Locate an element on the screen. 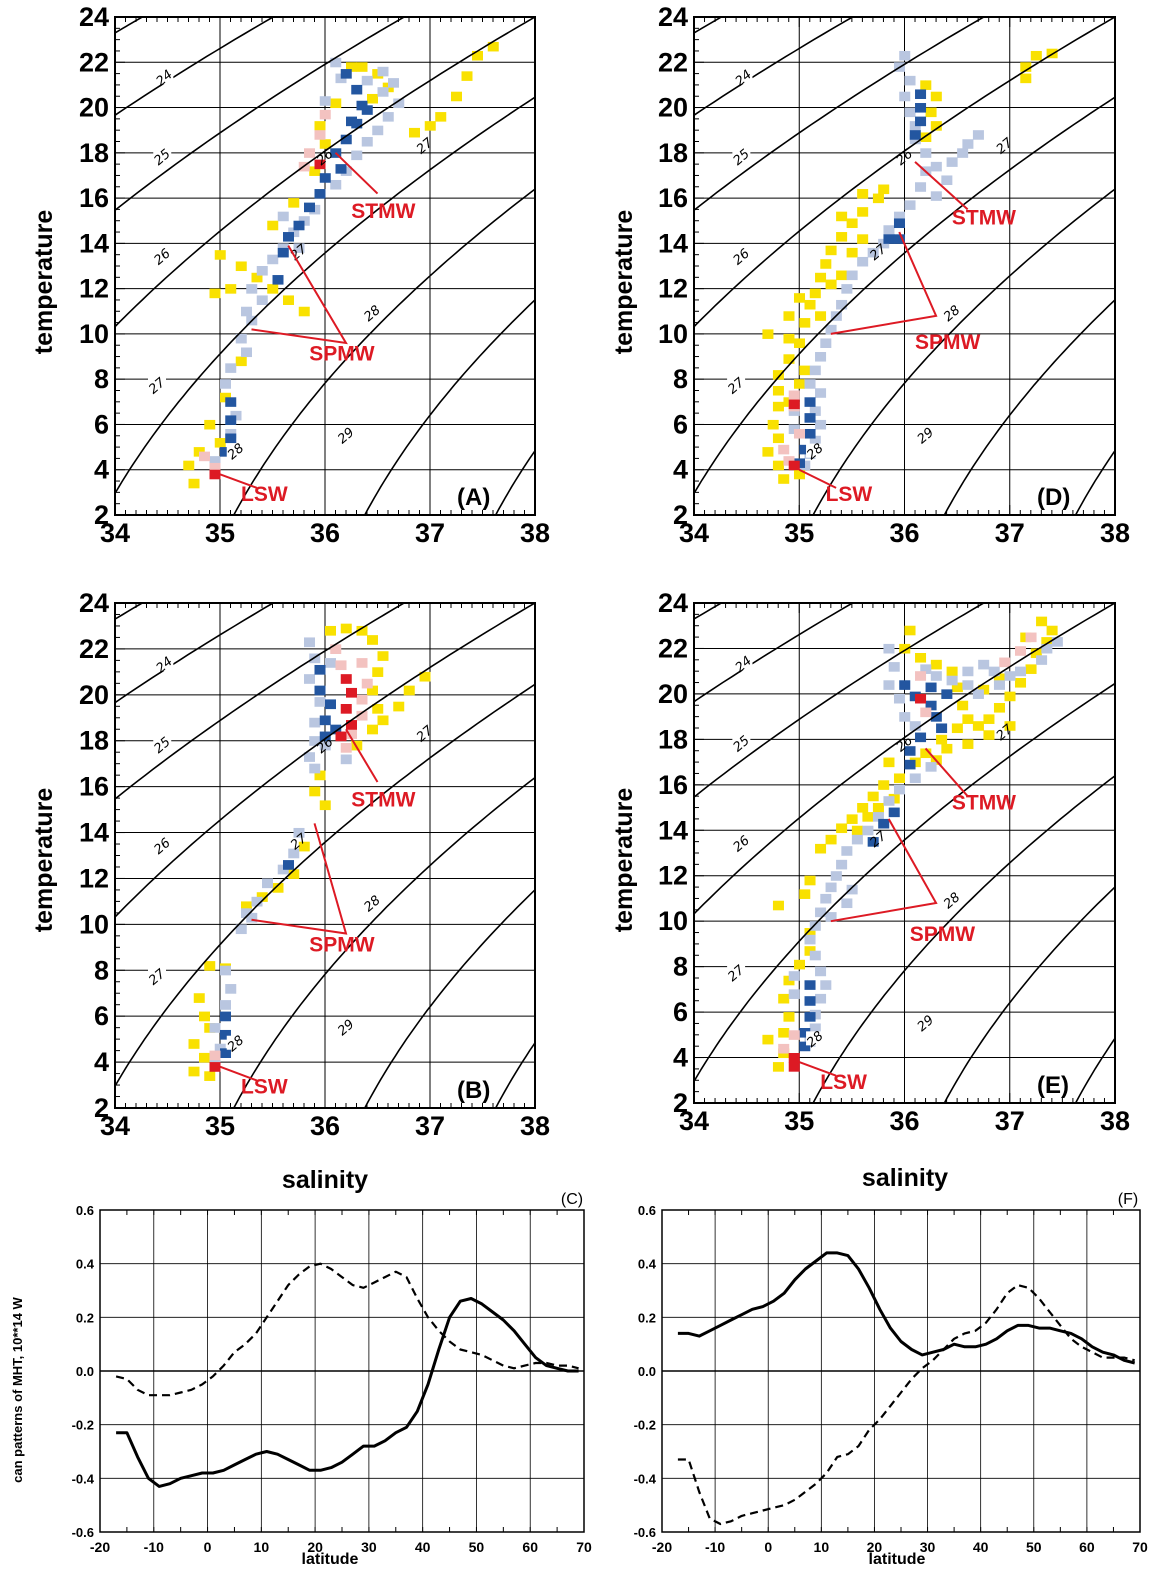 This screenshot has height=1569, width=1158. x-tick-label: 50 is located at coordinates (477, 1547).